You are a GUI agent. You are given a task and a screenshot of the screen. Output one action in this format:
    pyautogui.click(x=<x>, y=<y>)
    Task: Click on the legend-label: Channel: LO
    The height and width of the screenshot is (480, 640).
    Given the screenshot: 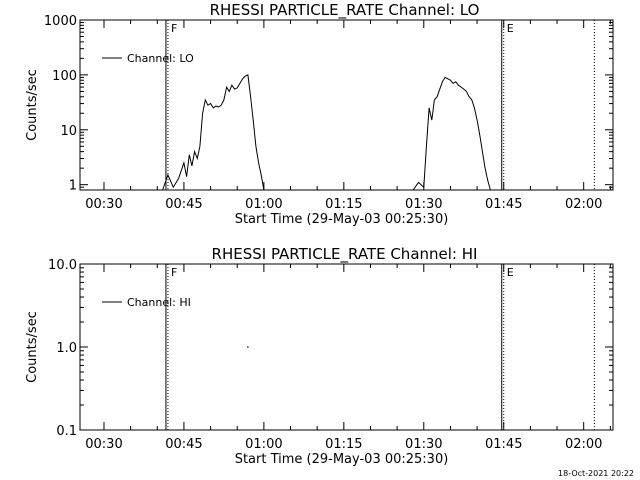 What is the action you would take?
    pyautogui.click(x=160, y=58)
    